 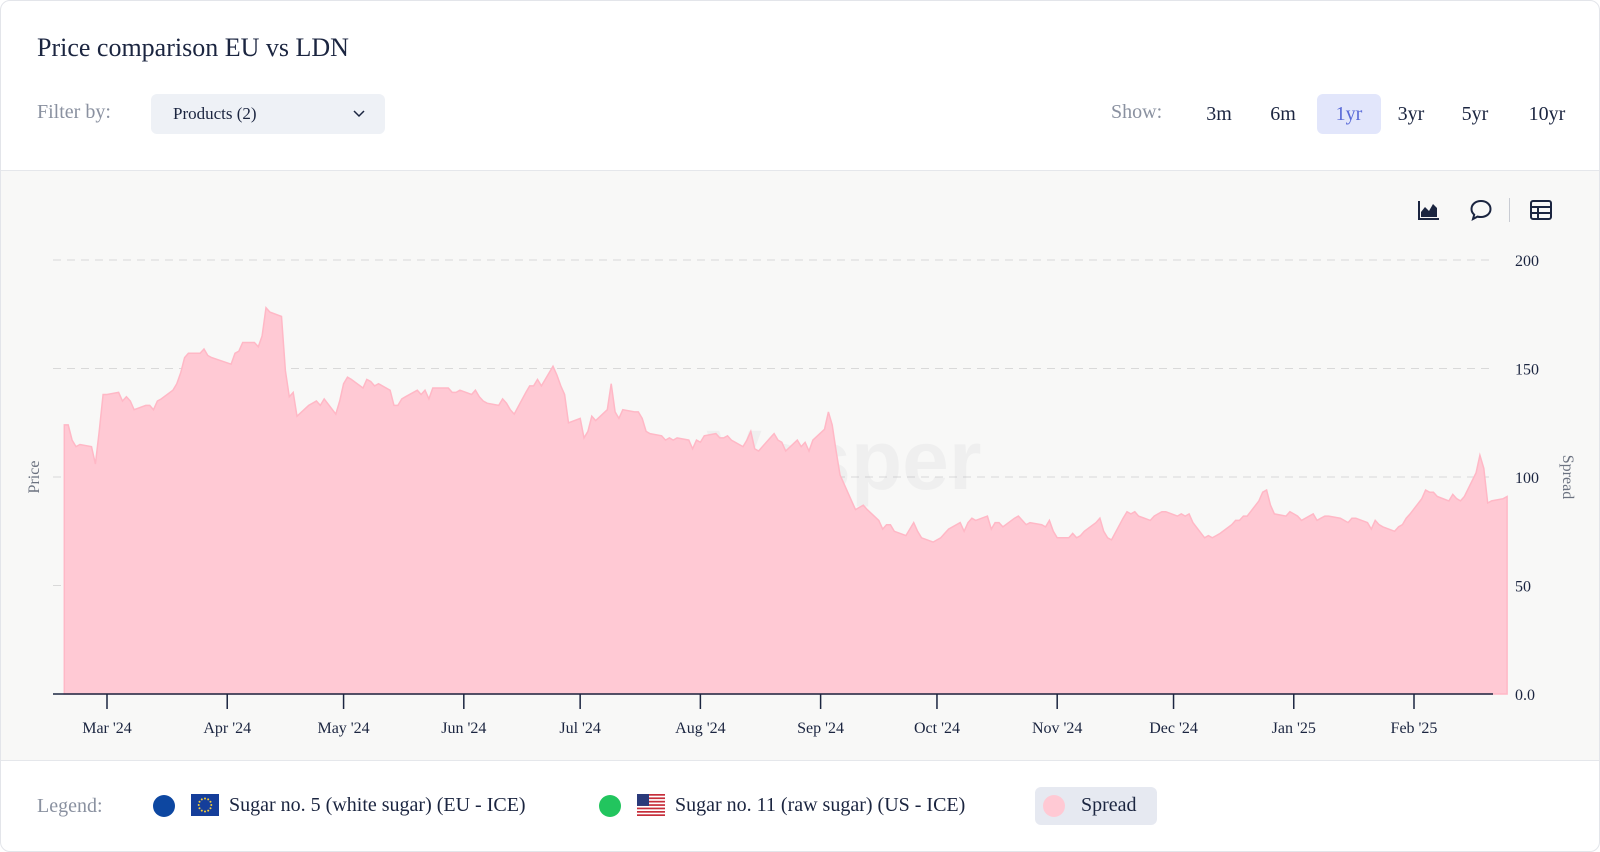 I want to click on range-1yr-button: 1yr, so click(x=1349, y=114).